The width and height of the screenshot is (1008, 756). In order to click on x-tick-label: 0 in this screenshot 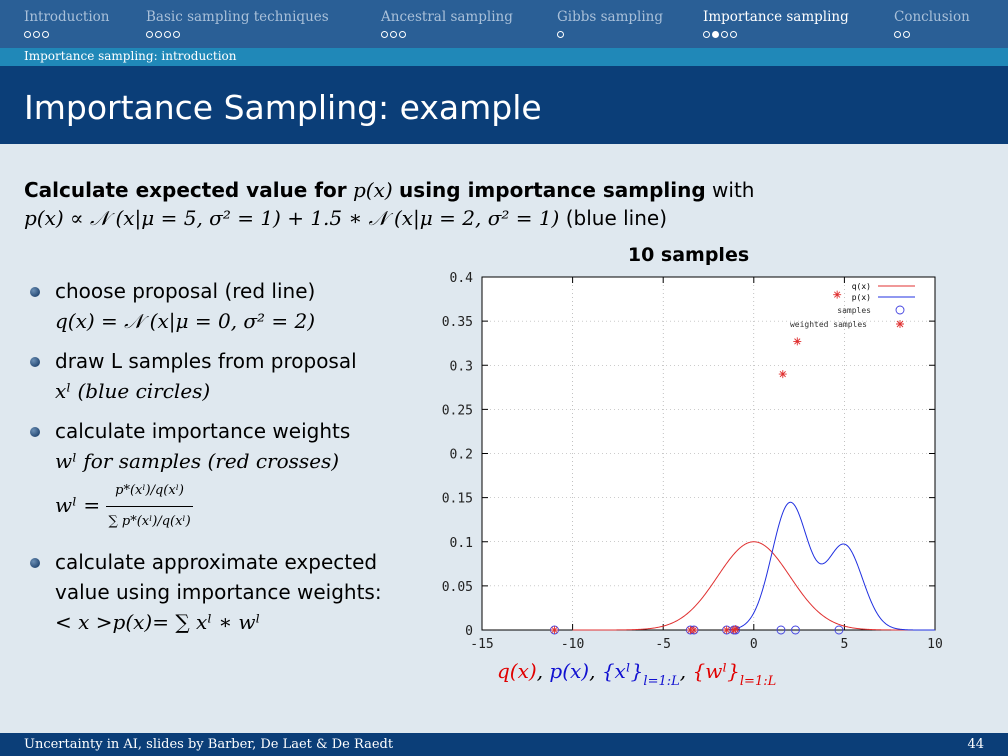, I will do `click(754, 644)`.